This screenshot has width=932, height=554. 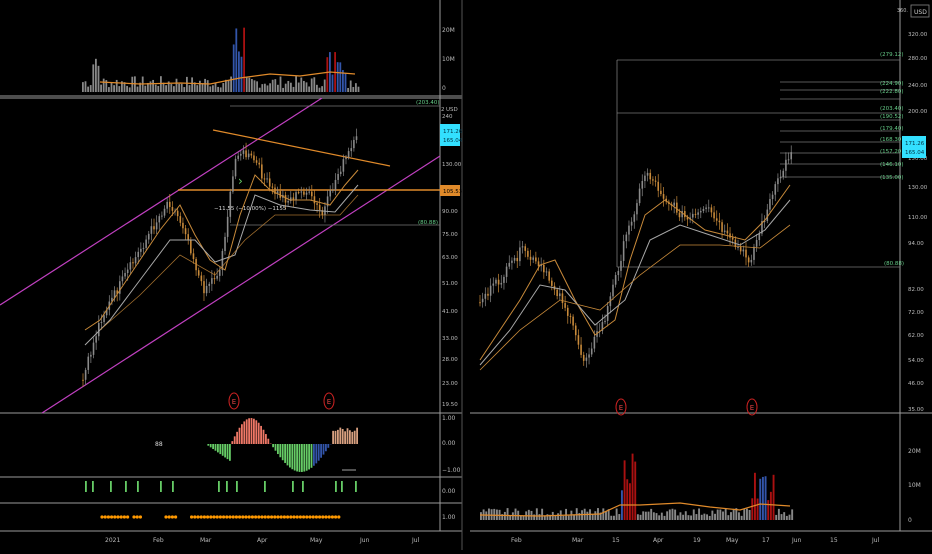 What do you see at coordinates (766, 540) in the screenshot?
I see `svg-text: 17` at bounding box center [766, 540].